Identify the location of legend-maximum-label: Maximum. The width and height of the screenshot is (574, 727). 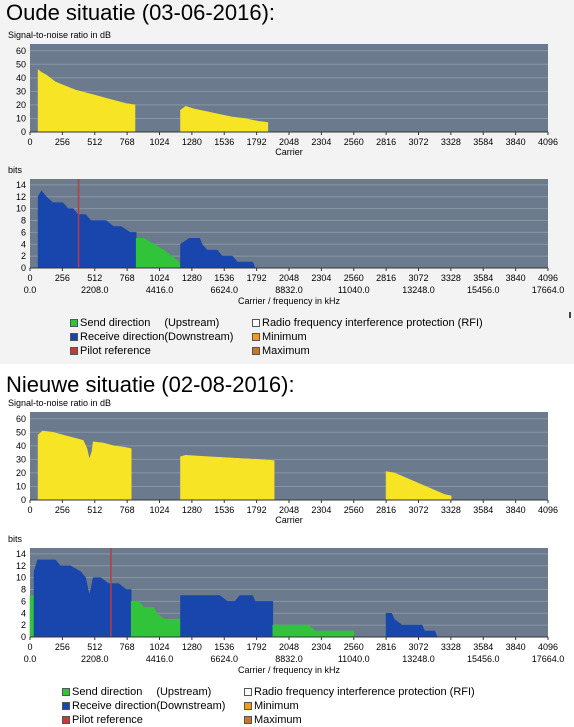
(278, 720).